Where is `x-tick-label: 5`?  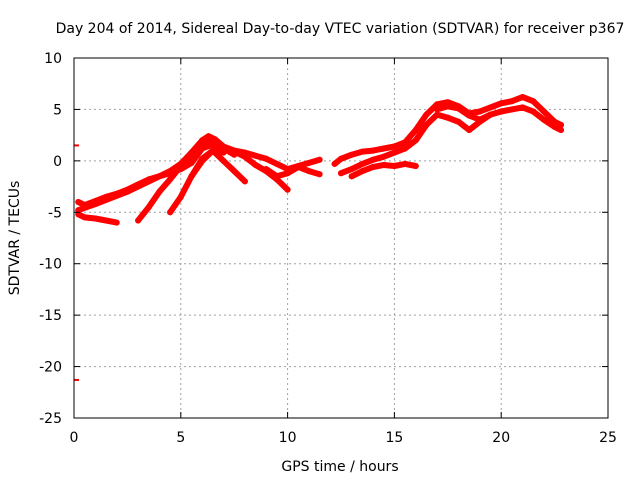 x-tick-label: 5 is located at coordinates (180, 438).